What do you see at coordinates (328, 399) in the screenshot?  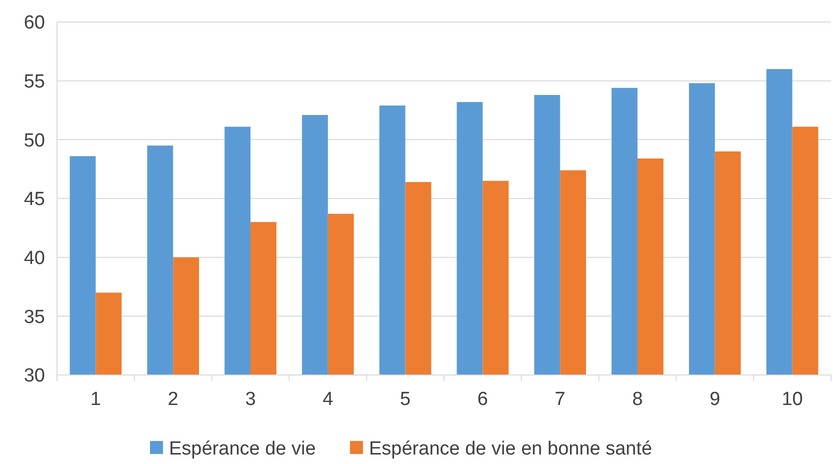 I see `x-tick-label: 4` at bounding box center [328, 399].